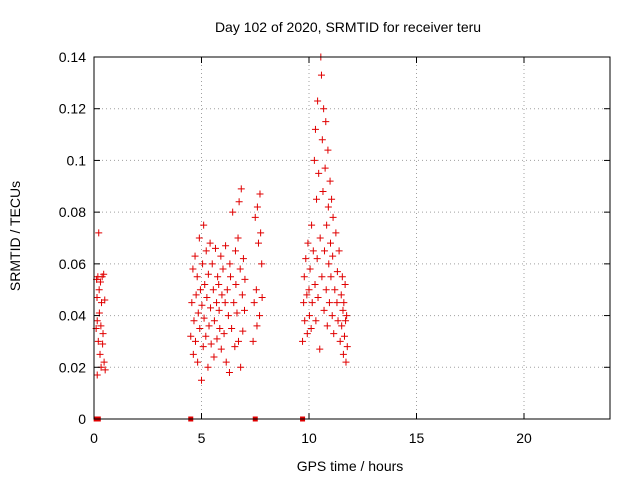 This screenshot has height=480, width=640. Describe the element at coordinates (72, 367) in the screenshot. I see `y-tick-label: 0.02` at that location.